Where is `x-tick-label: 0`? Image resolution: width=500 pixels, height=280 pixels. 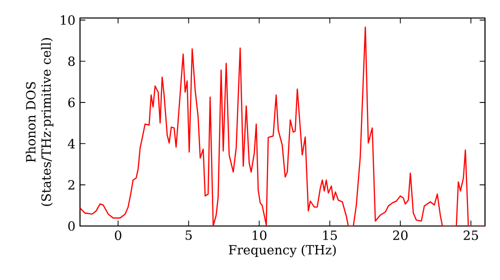 x-tick-label: 0 is located at coordinates (118, 235).